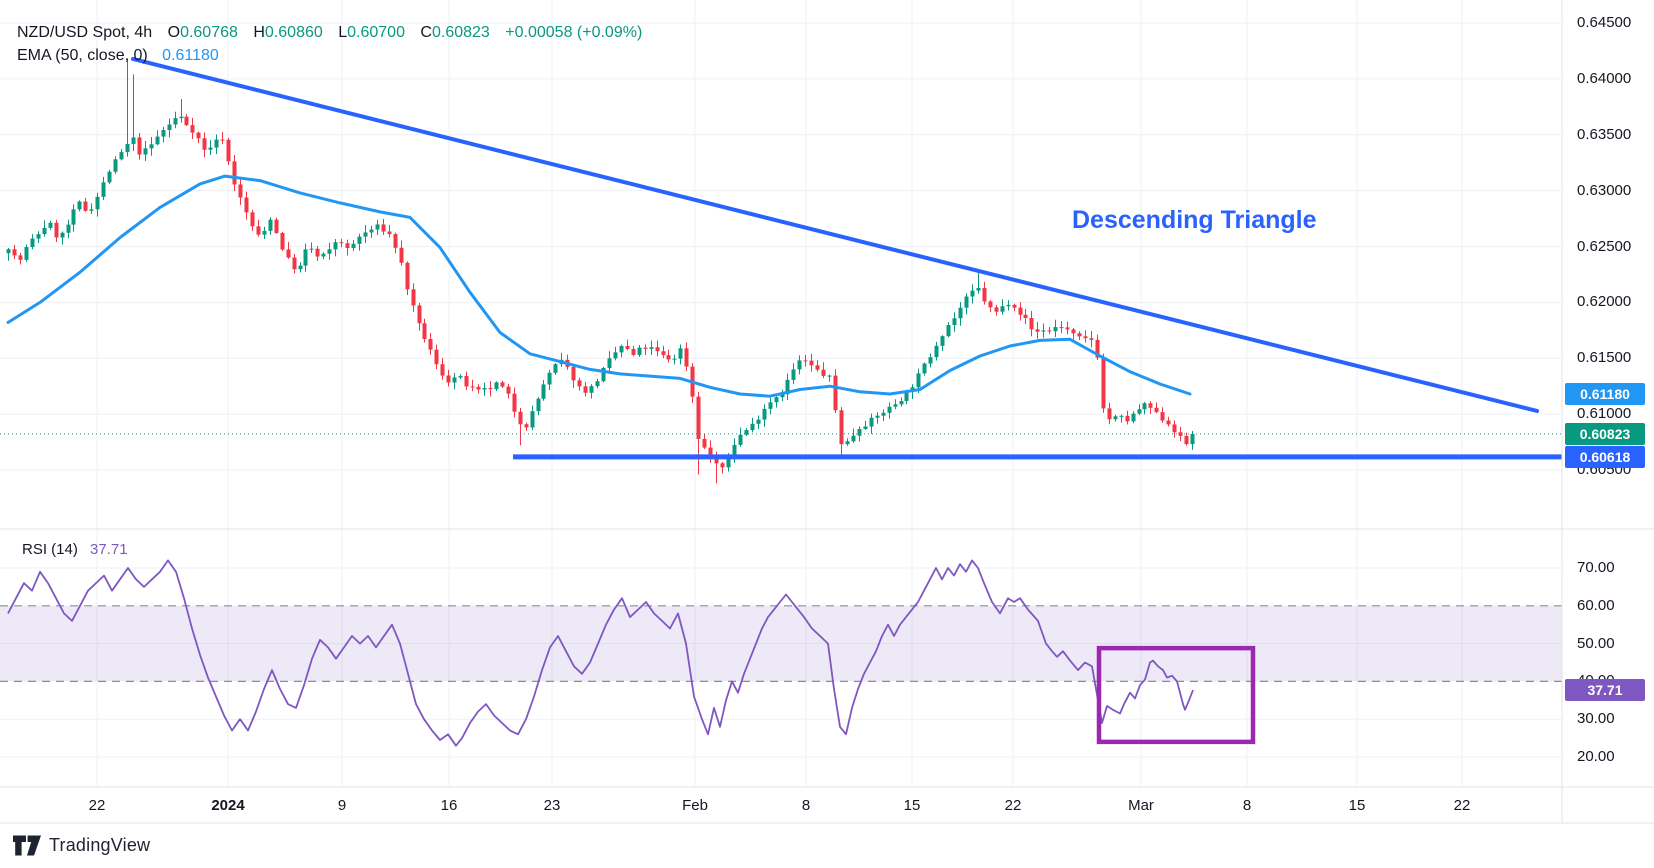  Describe the element at coordinates (460, 32) in the screenshot. I see `ohlc-close-value: 0.60823` at that location.